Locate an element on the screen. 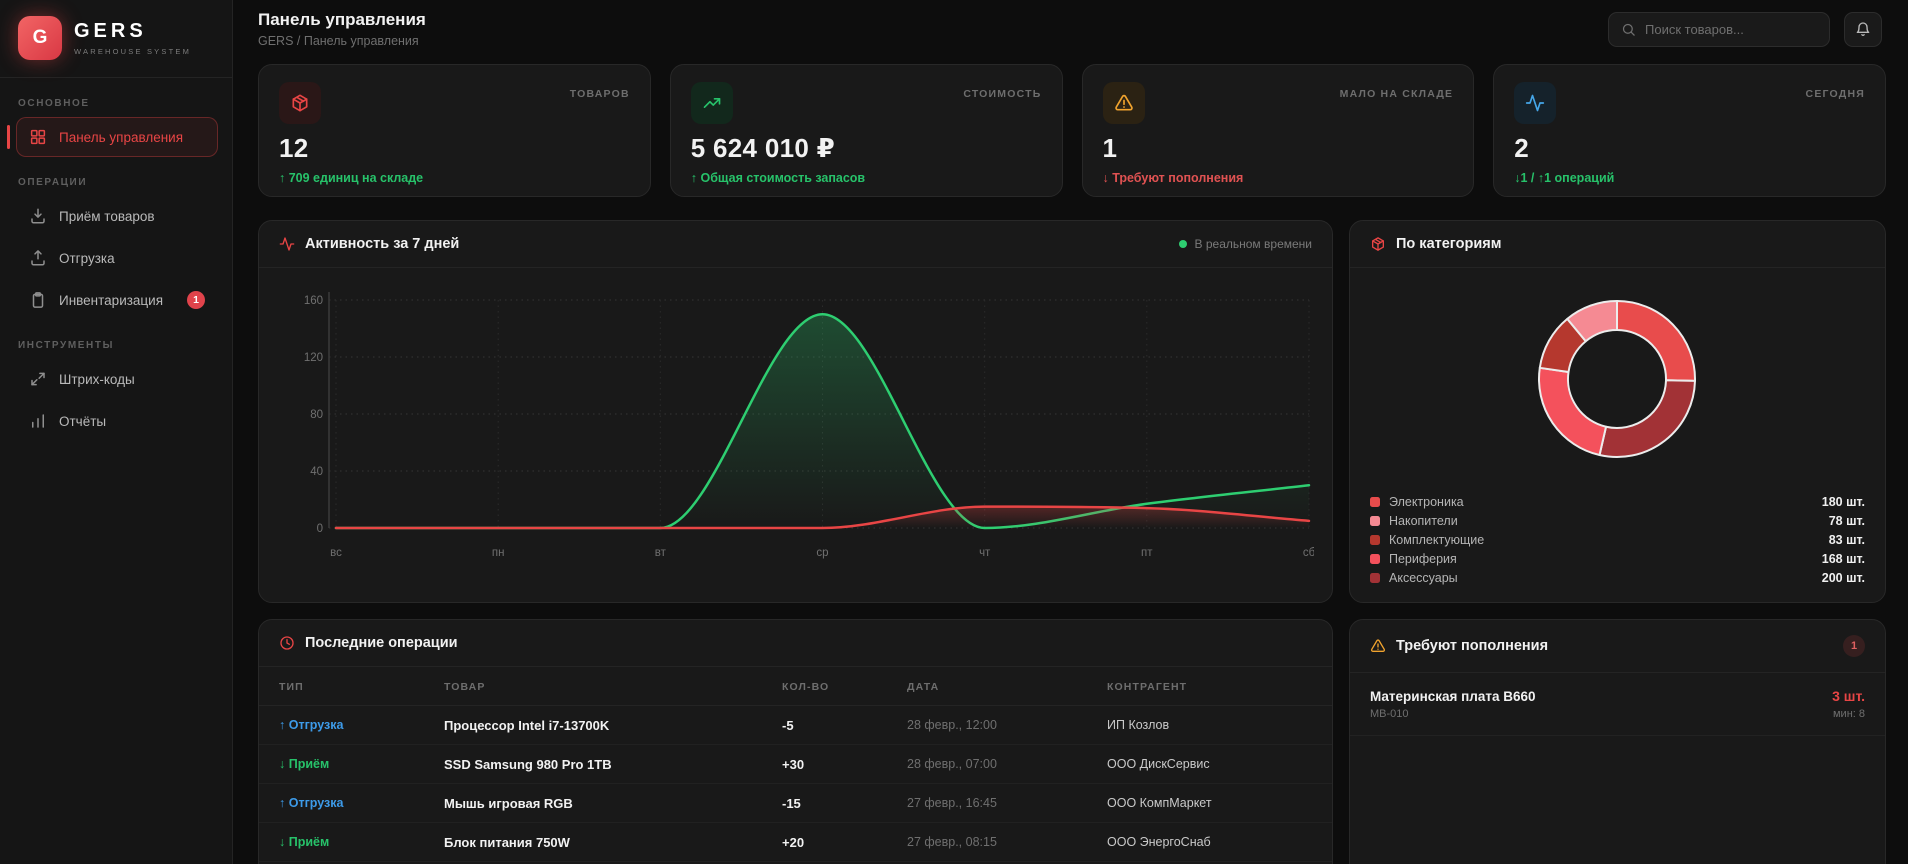 Image resolution: width=1908 pixels, height=864 pixels. column-header: КОНТРАГЕНТ is located at coordinates (1147, 687).